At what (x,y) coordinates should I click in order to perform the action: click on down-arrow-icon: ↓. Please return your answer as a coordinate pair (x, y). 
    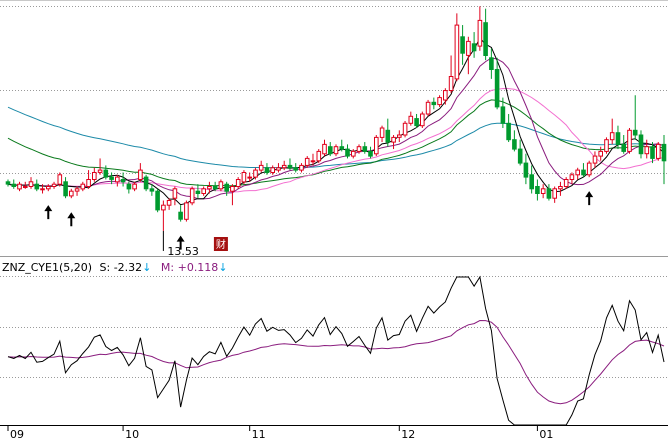
    Looking at the image, I should click on (223, 267).